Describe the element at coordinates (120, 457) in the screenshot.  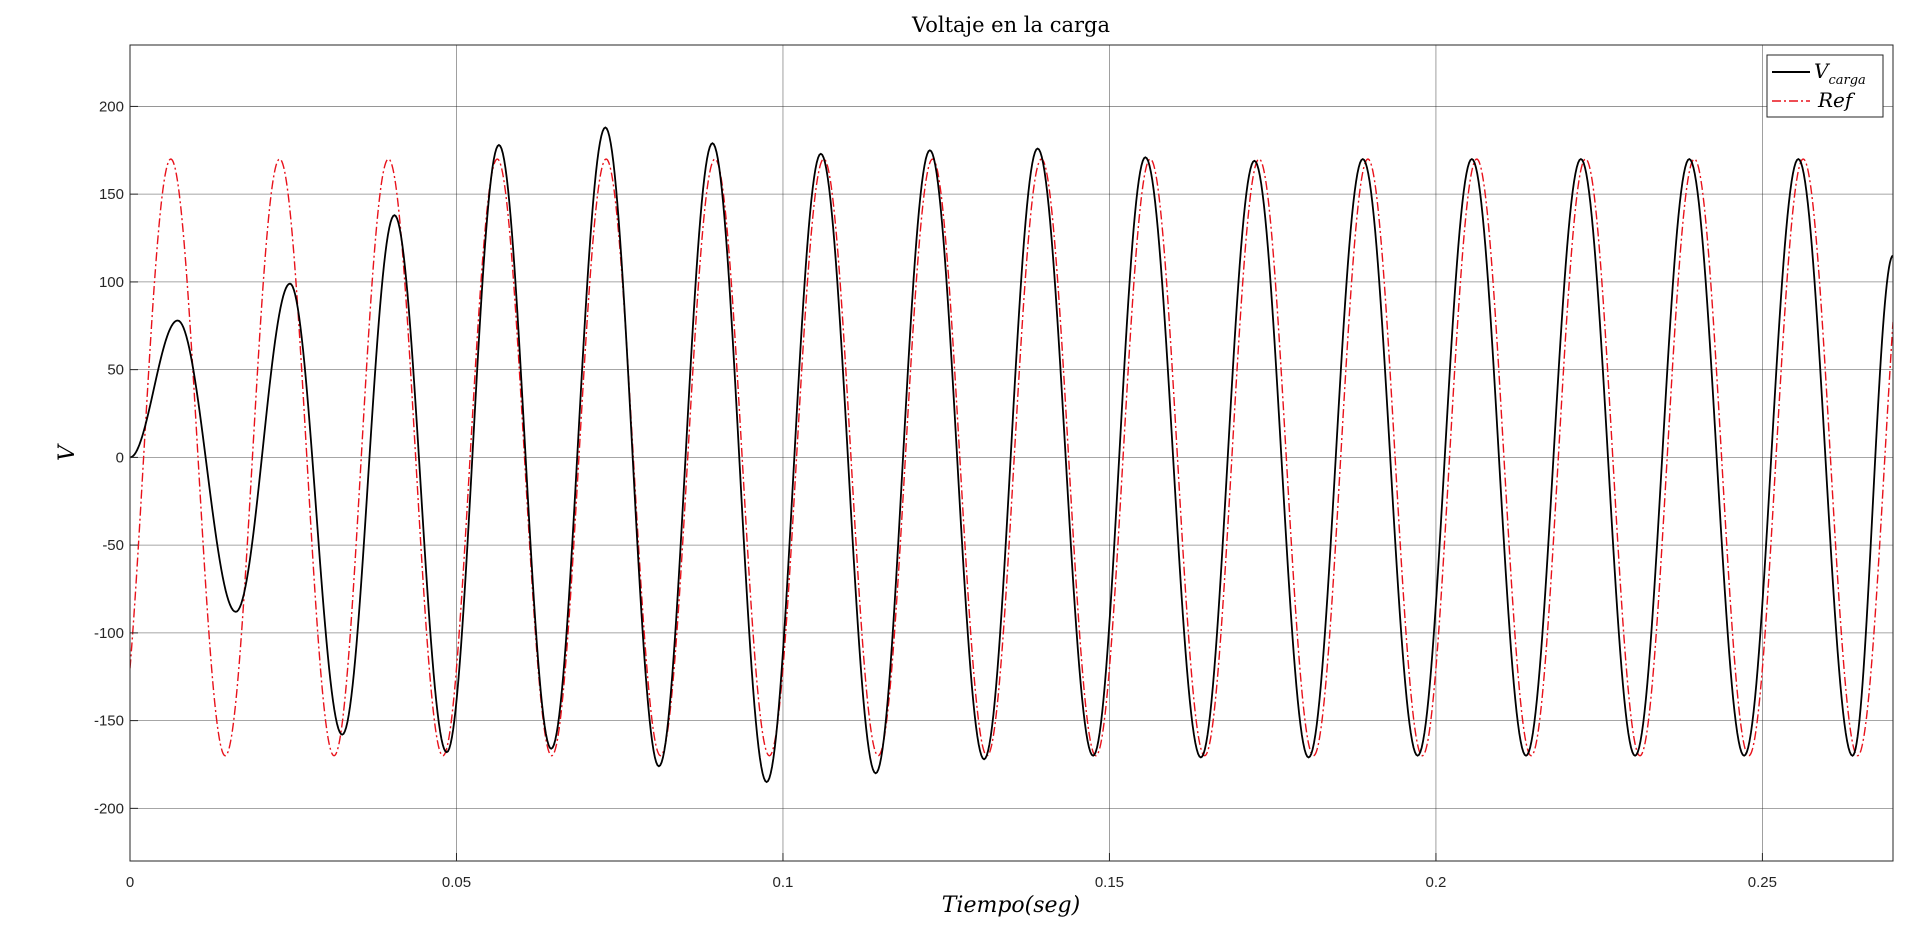
I see `y-tick-label: 0` at that location.